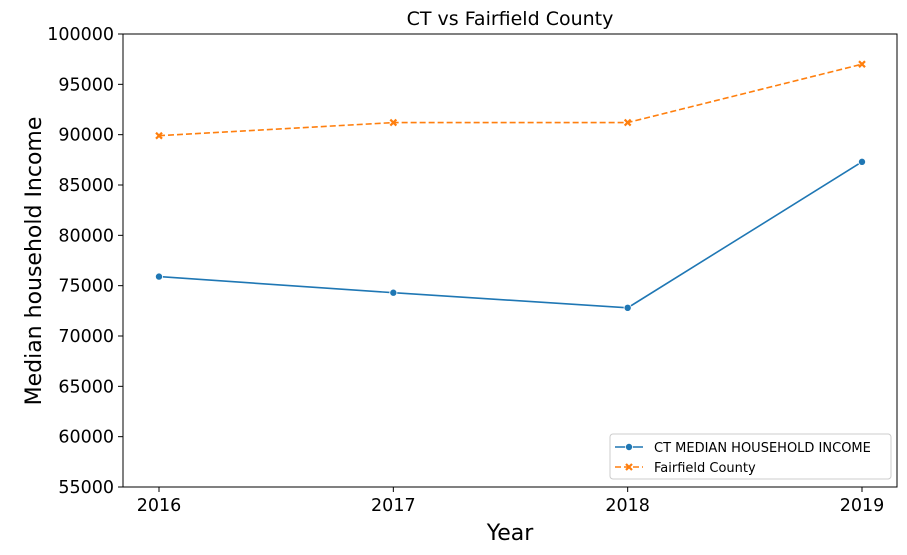  Describe the element at coordinates (86, 438) in the screenshot. I see `y-tick-label: 60000` at that location.